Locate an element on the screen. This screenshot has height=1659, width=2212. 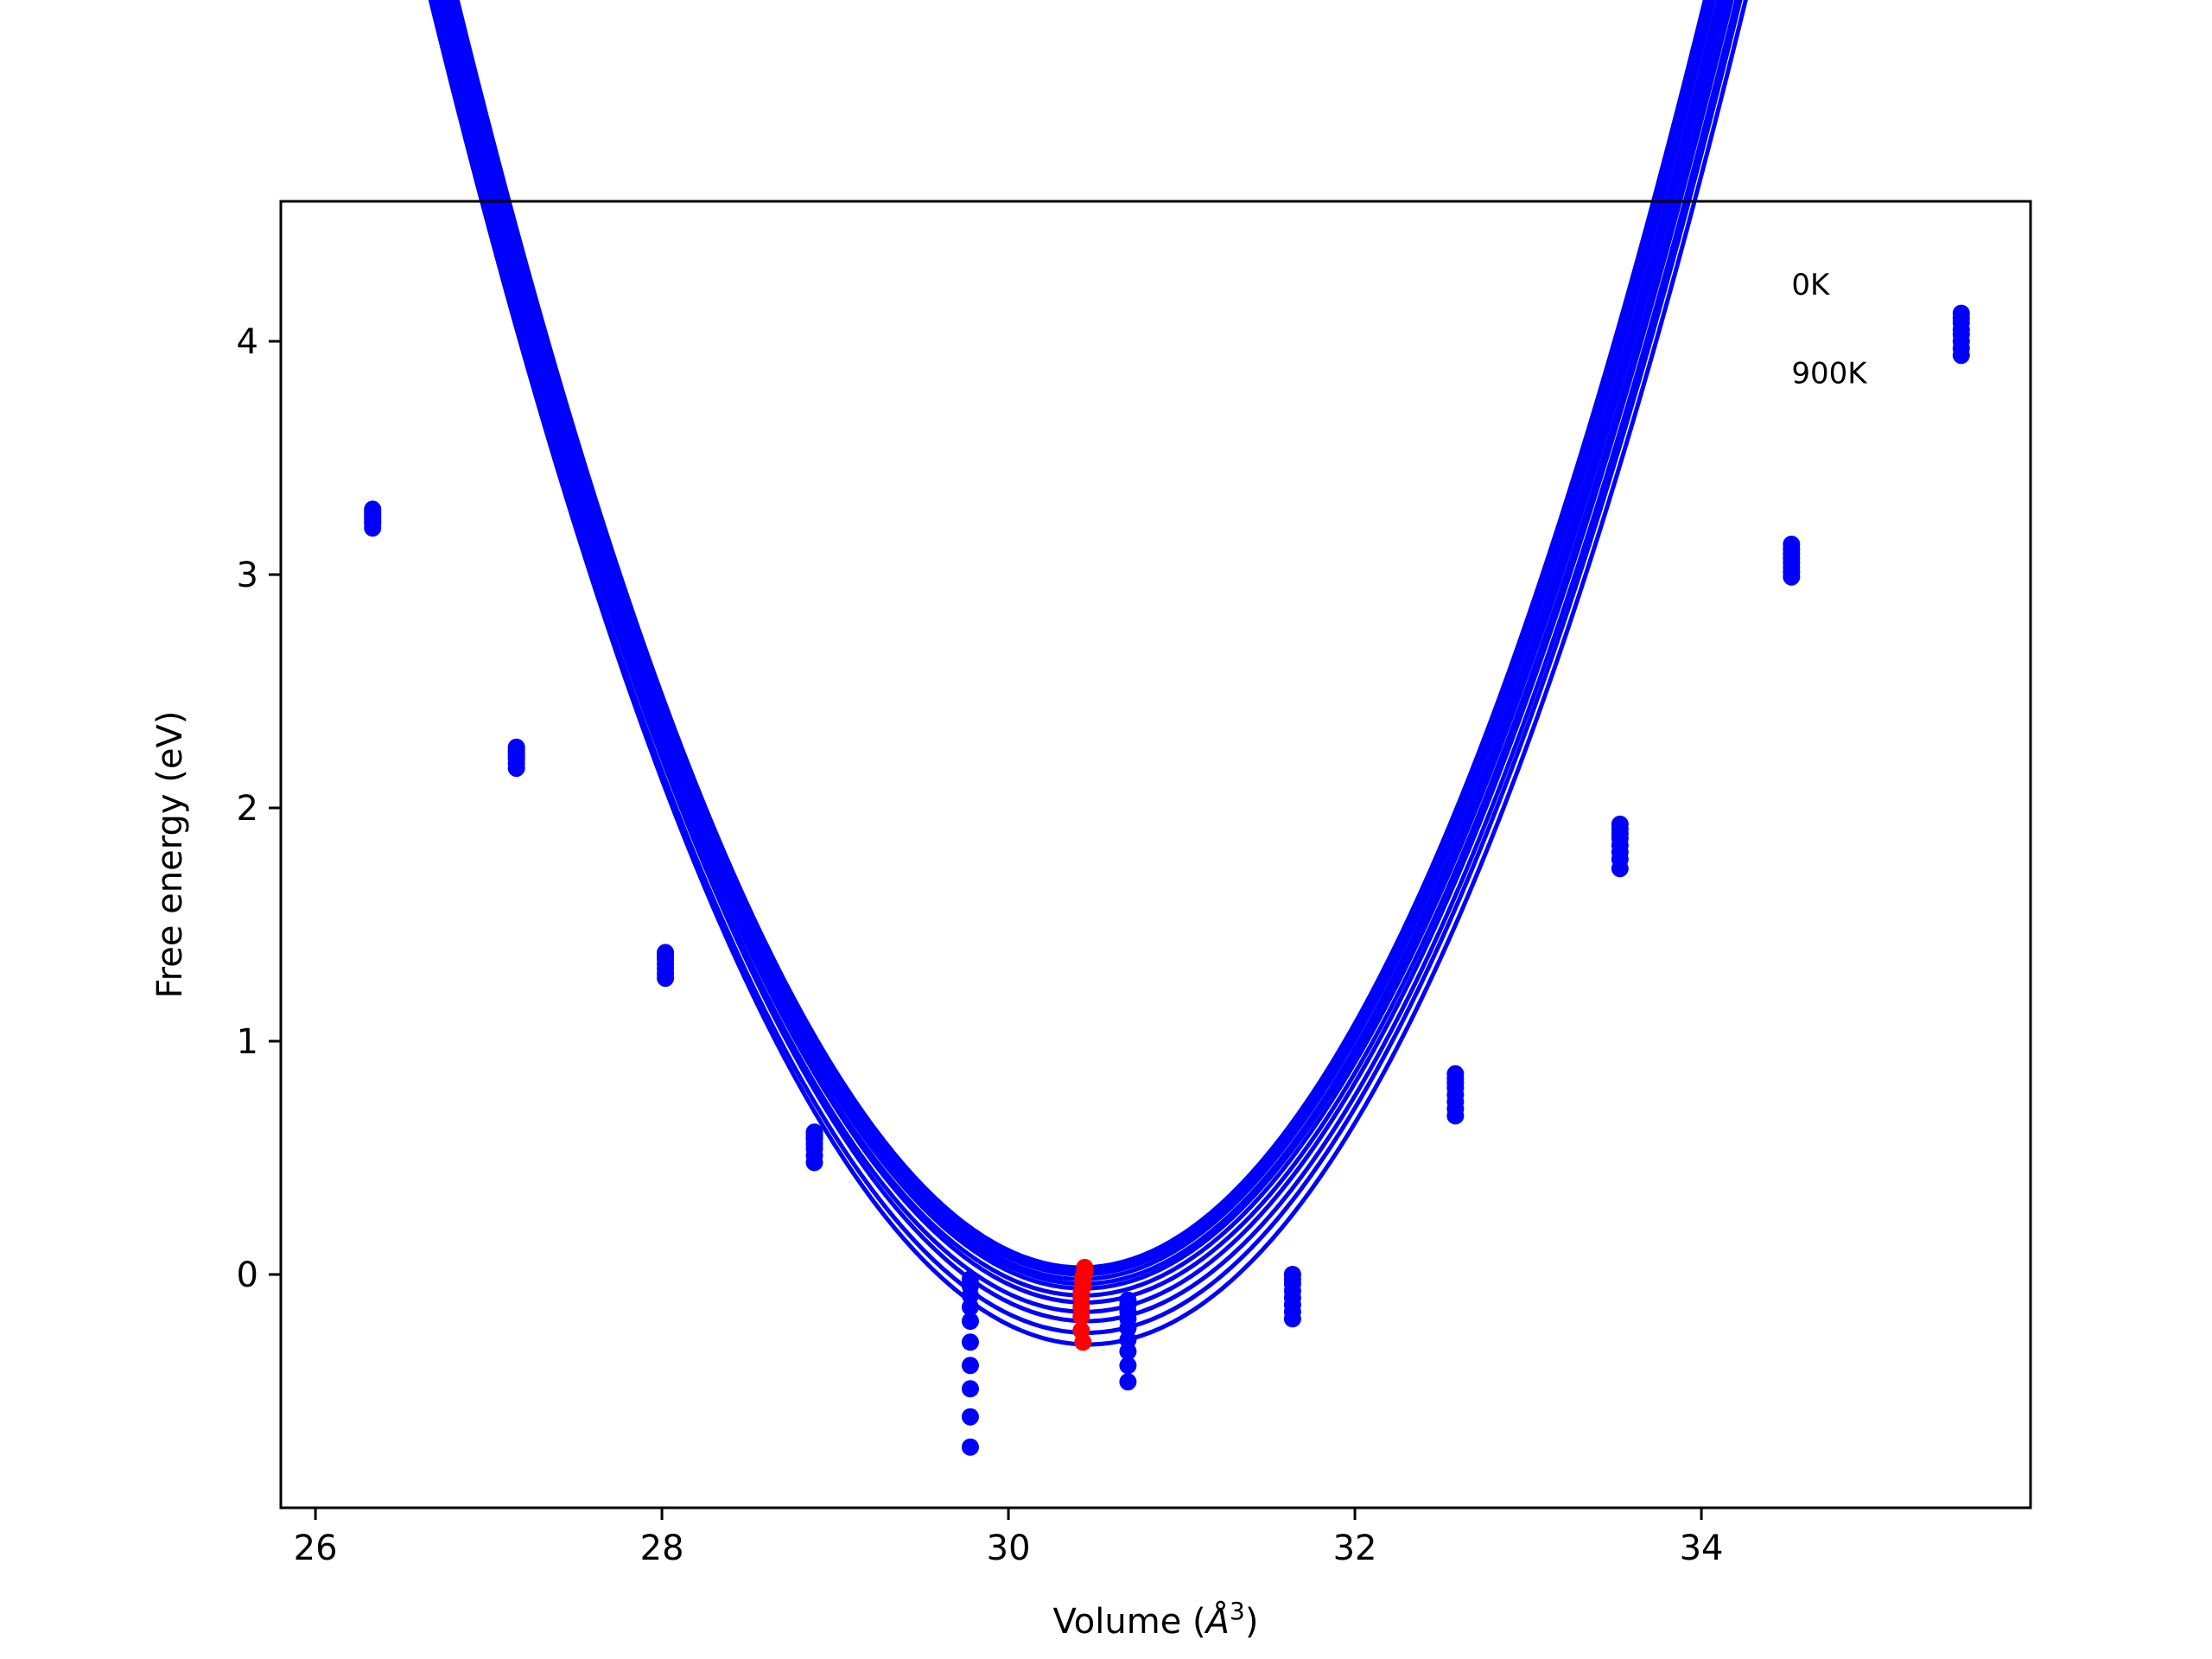
x-axis-label-exponent: 3 is located at coordinates (1237, 1611).